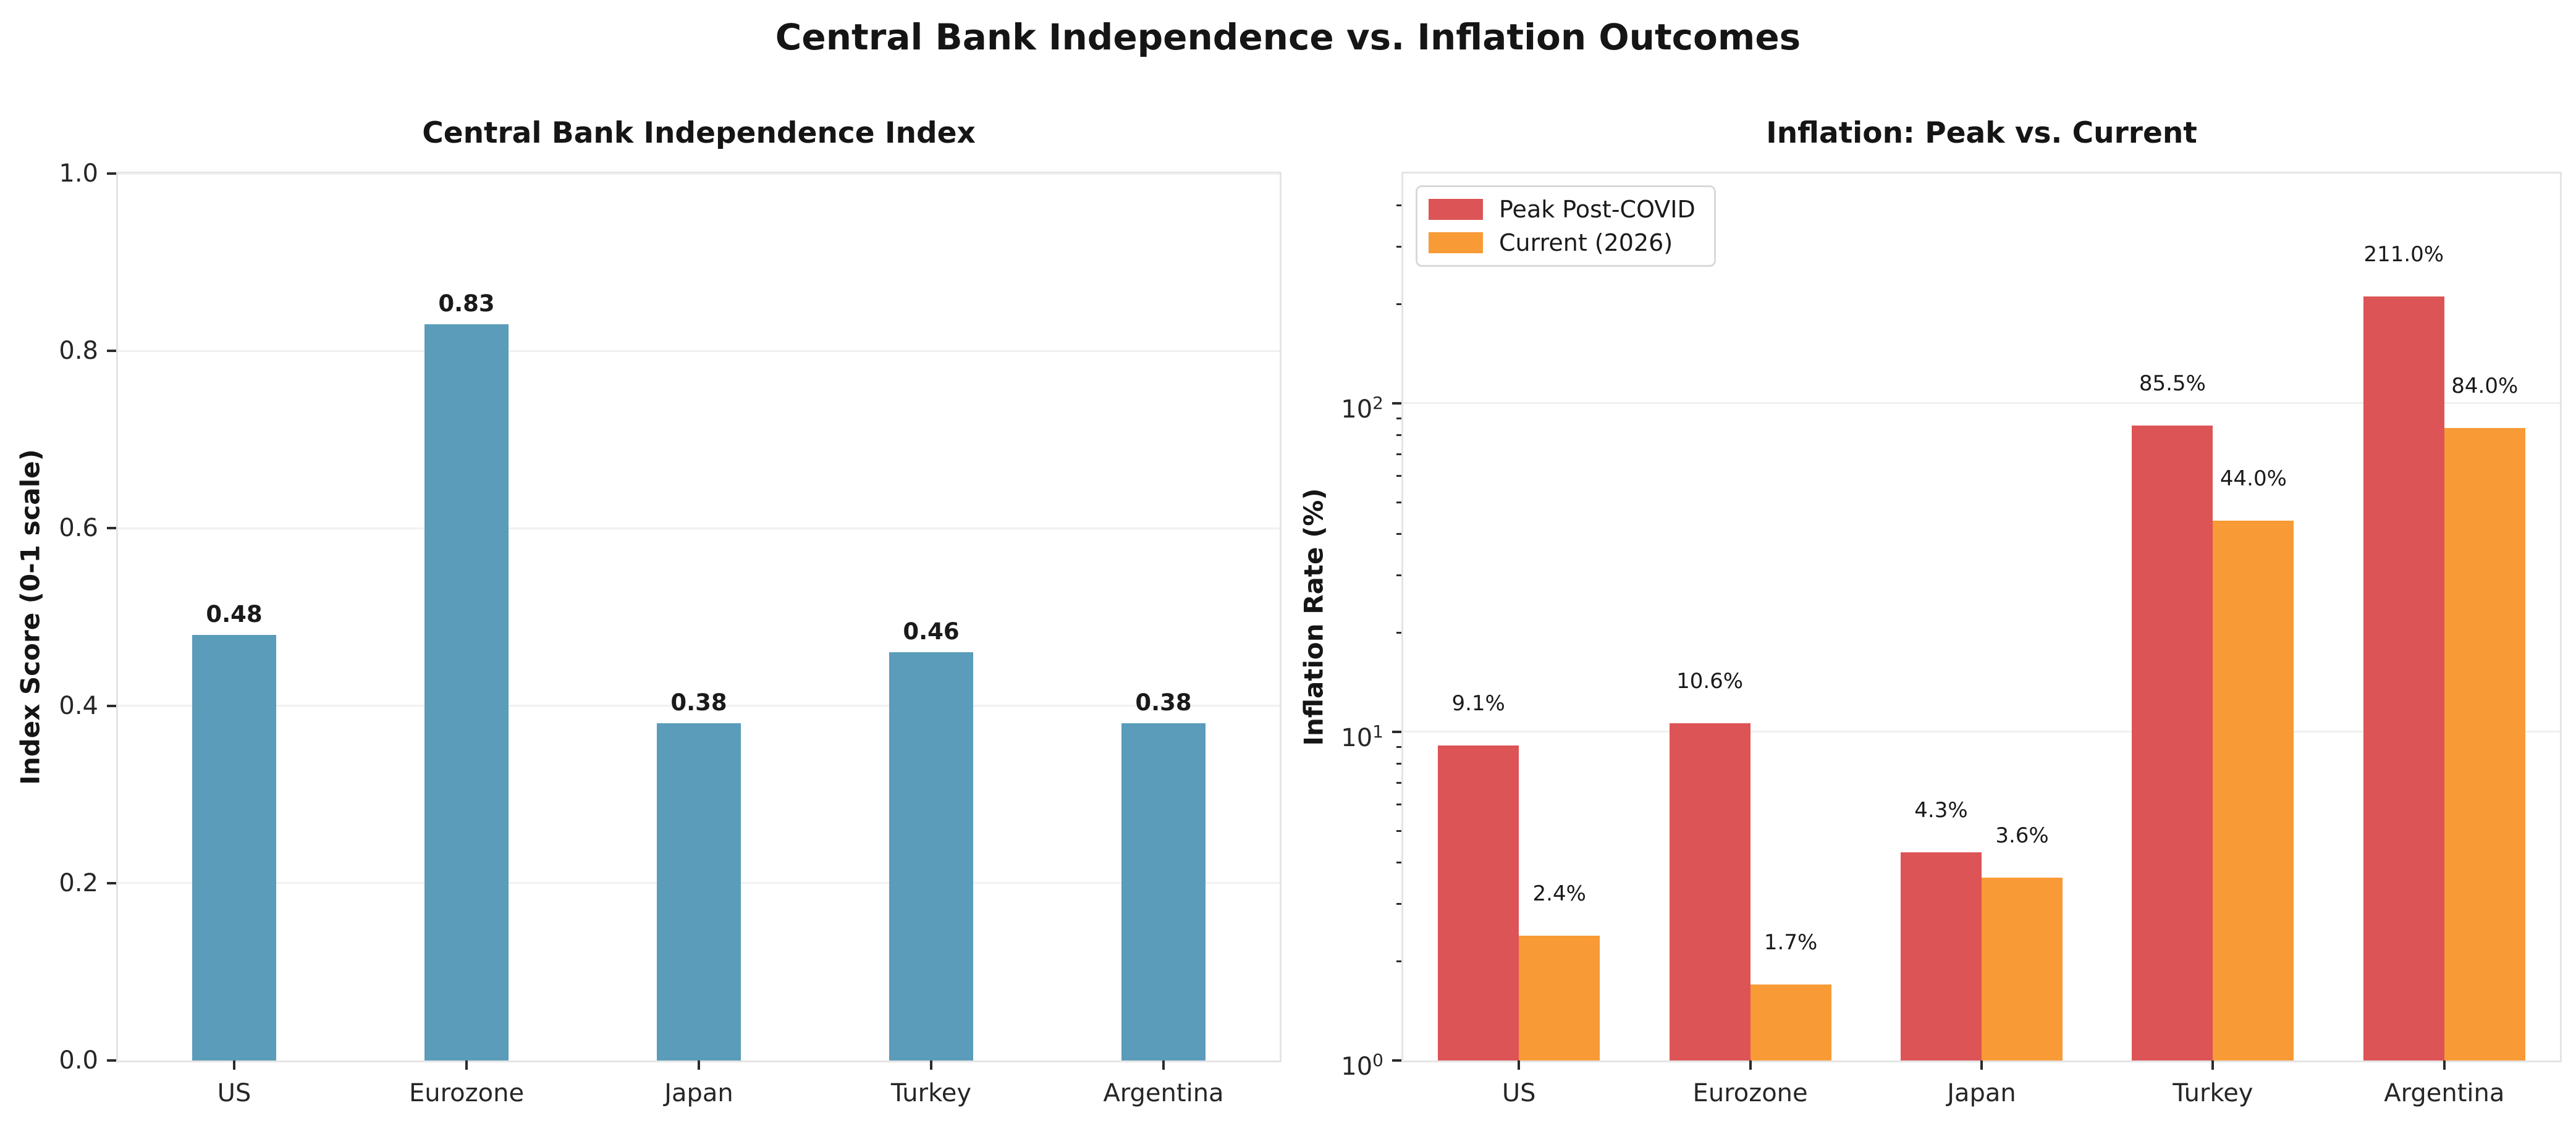 The image size is (2576, 1121). I want to click on inflation-y-axis-label: Inflation Rate (%), so click(1313, 617).